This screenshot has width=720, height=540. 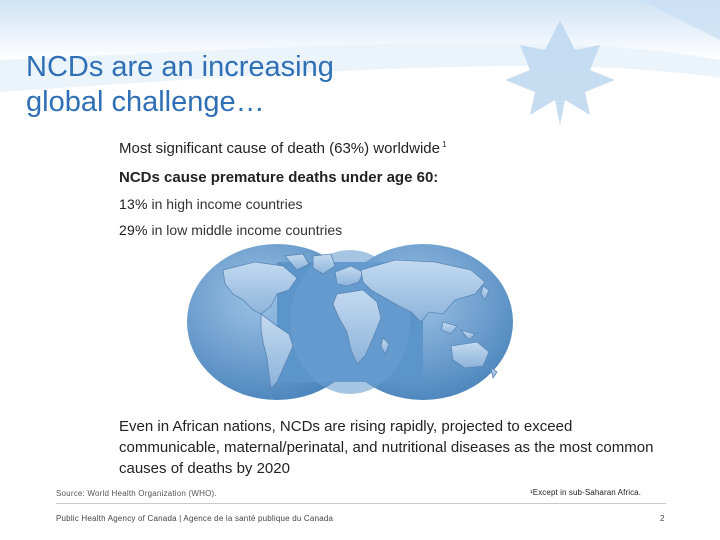 I want to click on bullet-high-income: 13% in high income countries, so click(x=211, y=204).